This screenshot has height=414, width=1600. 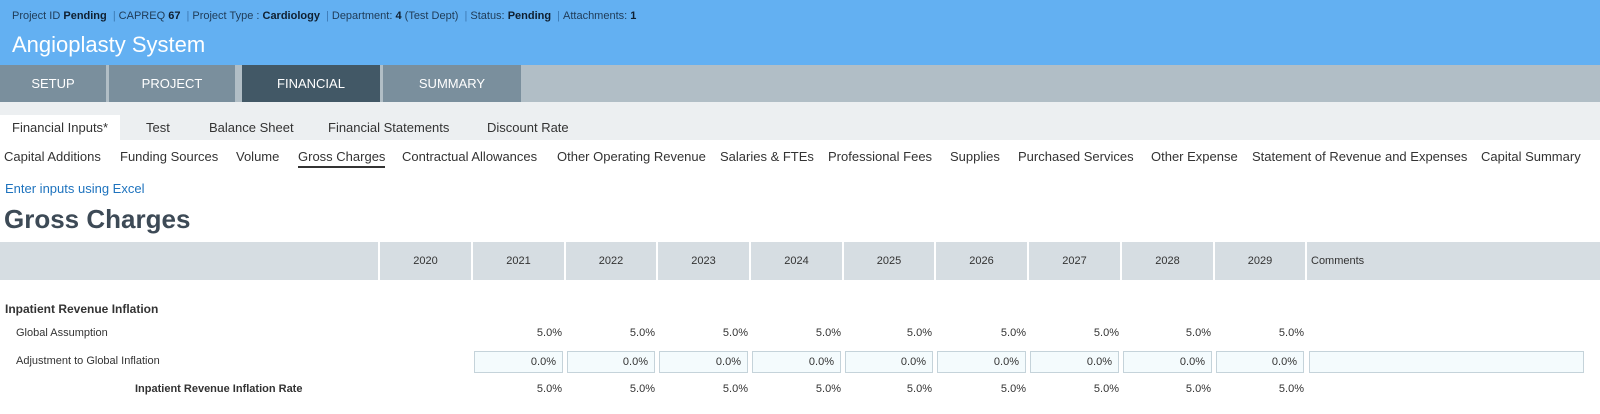 What do you see at coordinates (142, 16) in the screenshot?
I see `capreq-label: CAPREQ` at bounding box center [142, 16].